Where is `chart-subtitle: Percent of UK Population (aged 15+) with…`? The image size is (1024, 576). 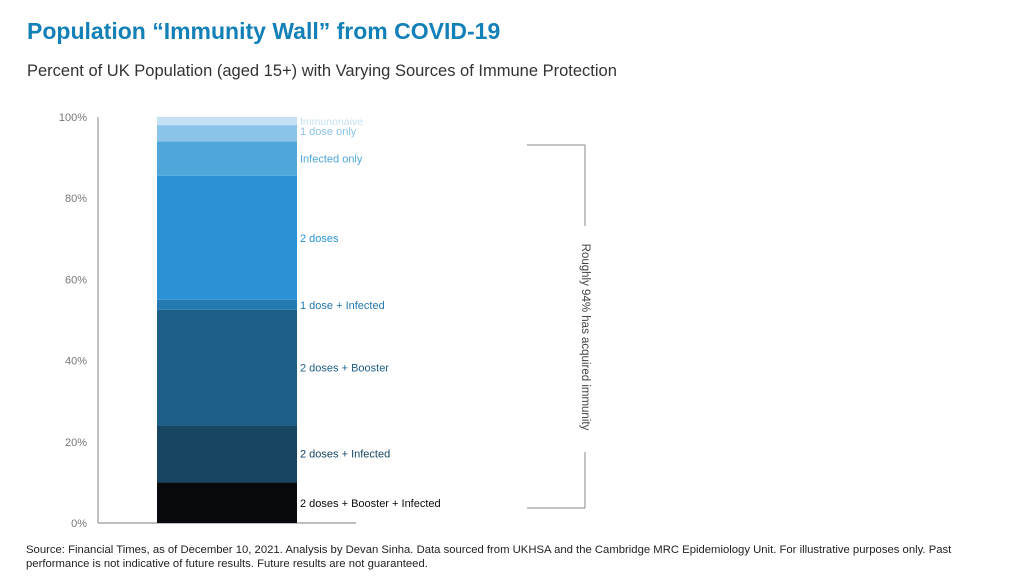 chart-subtitle: Percent of UK Population (aged 15+) with… is located at coordinates (322, 71).